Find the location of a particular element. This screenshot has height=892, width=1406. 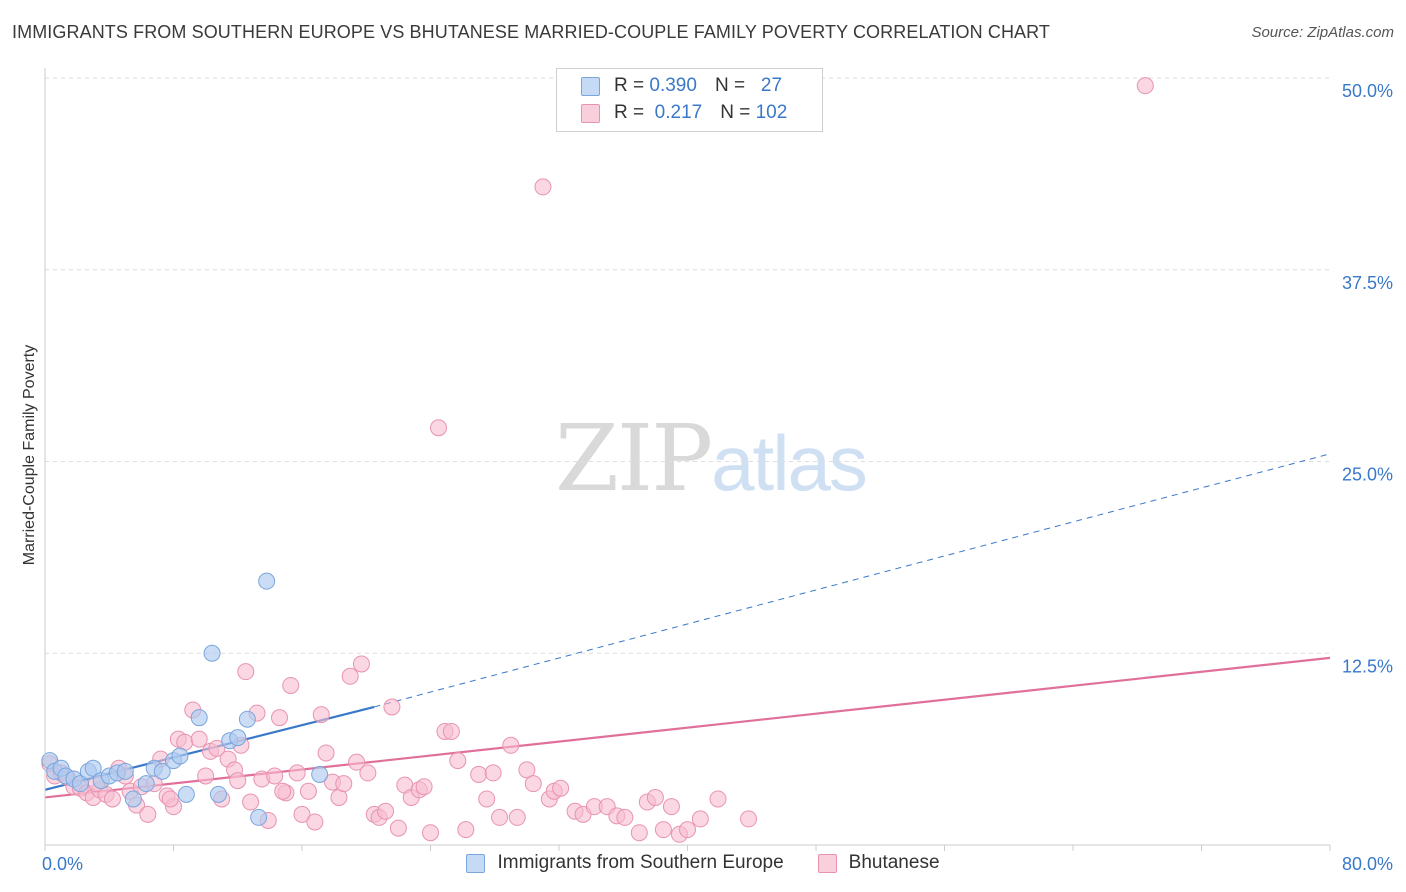

legend-label-southern-europe: Immigrants from Southern Europe is located at coordinates (640, 862).